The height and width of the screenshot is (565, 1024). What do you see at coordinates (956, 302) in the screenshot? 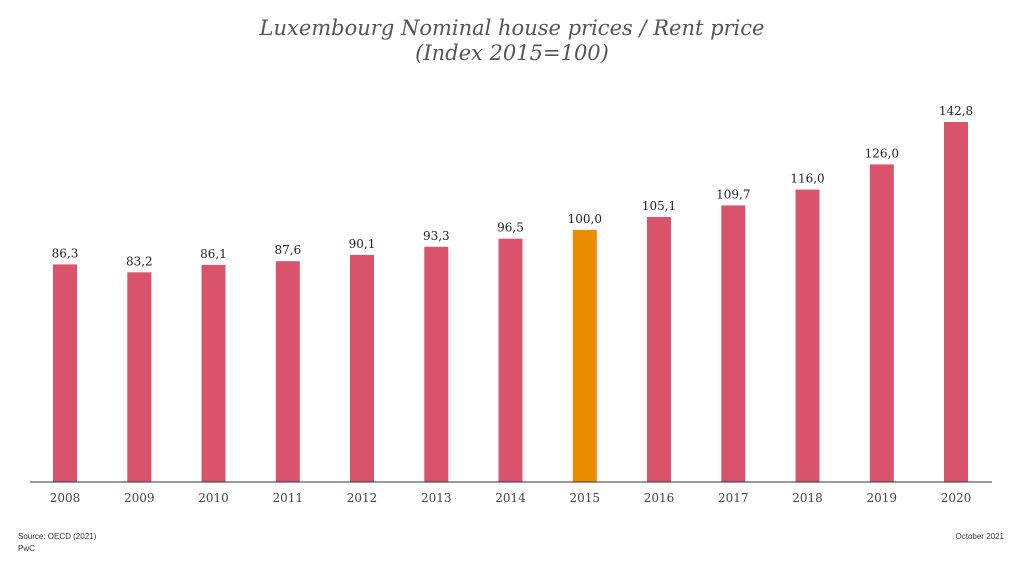
I see `bar-2020` at bounding box center [956, 302].